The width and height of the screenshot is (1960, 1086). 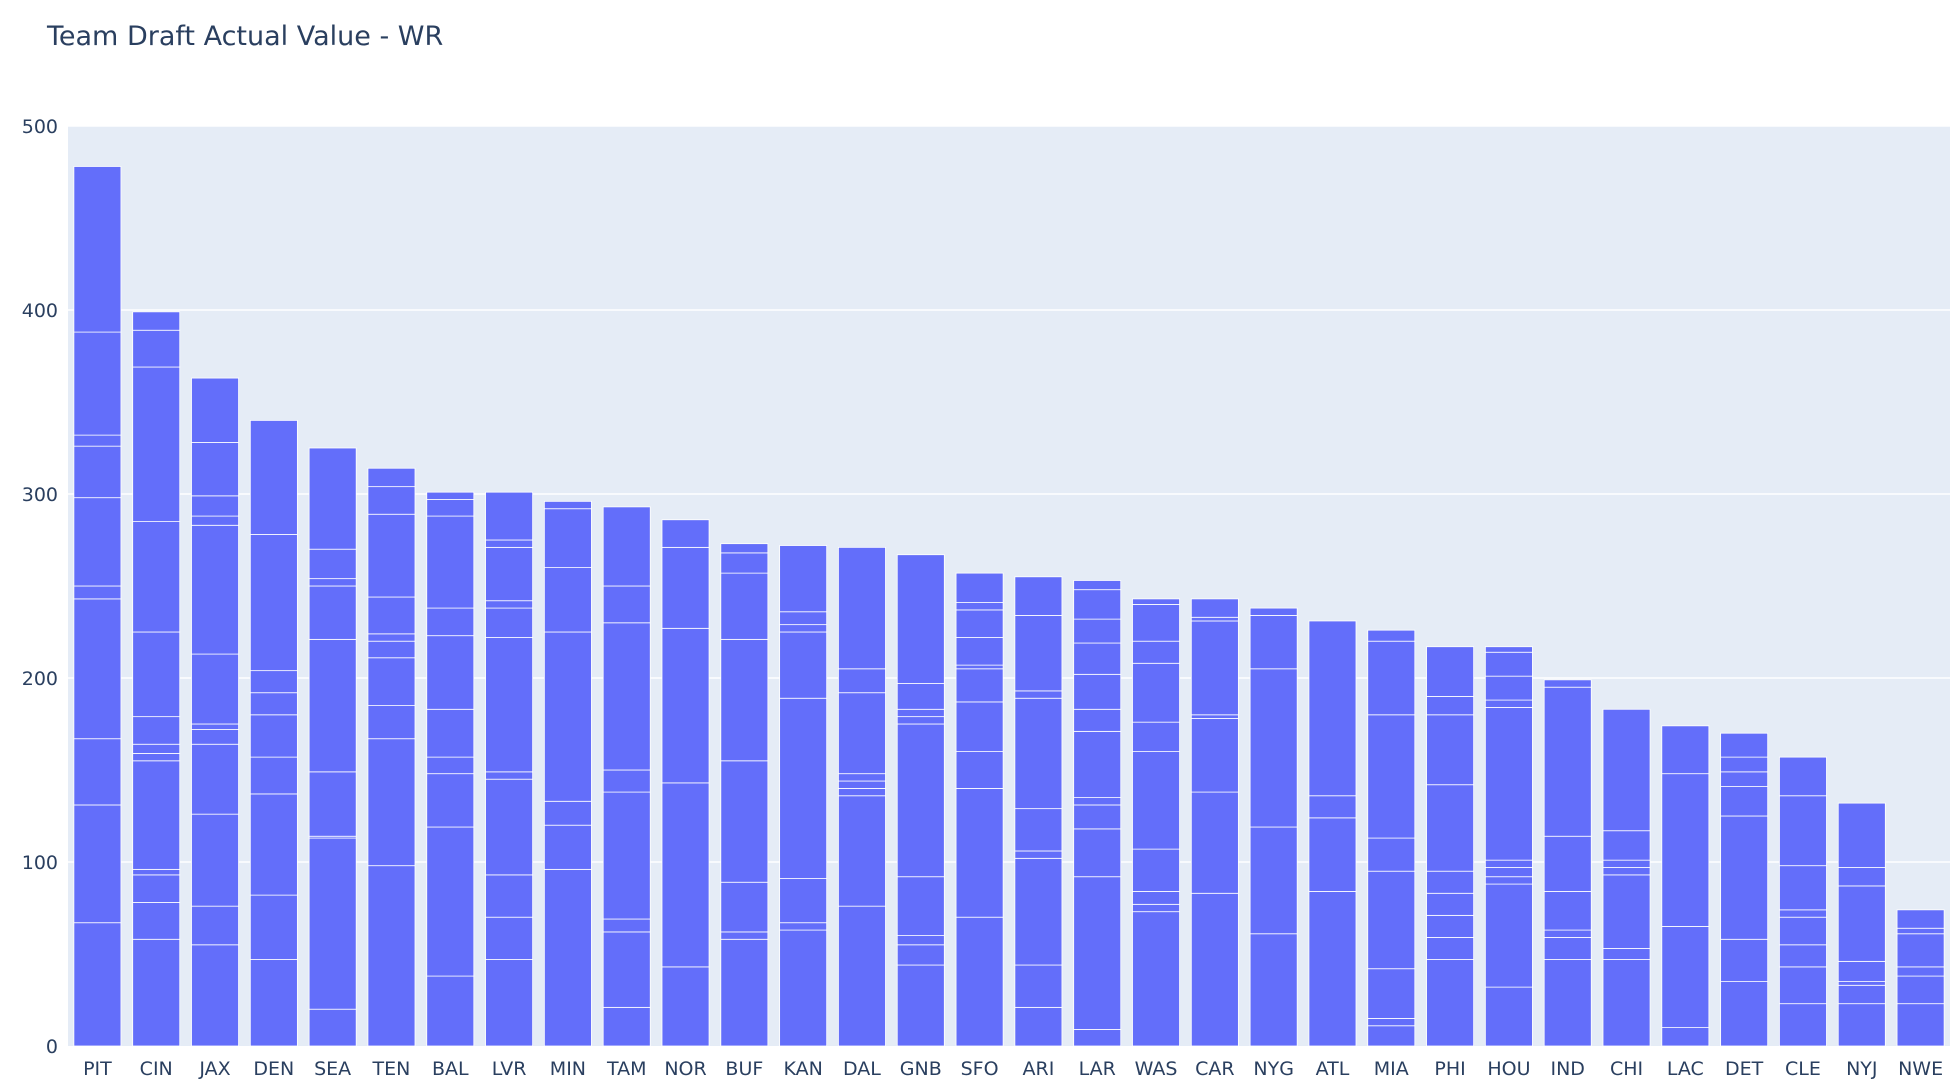 I want to click on x-tick-label: PHI, so click(x=1449, y=1069).